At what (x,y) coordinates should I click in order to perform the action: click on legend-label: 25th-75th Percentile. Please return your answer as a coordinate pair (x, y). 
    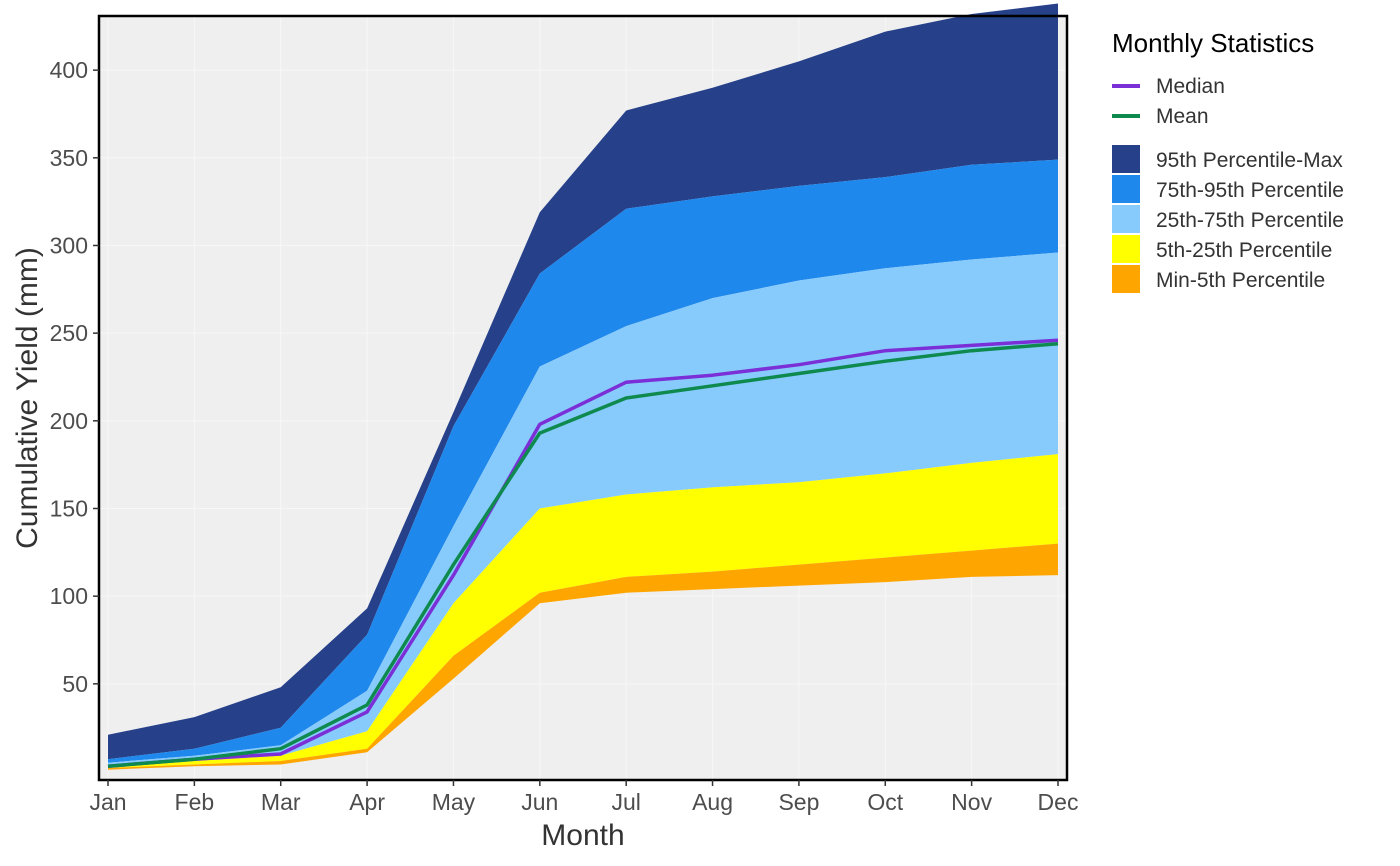
    Looking at the image, I should click on (1250, 220).